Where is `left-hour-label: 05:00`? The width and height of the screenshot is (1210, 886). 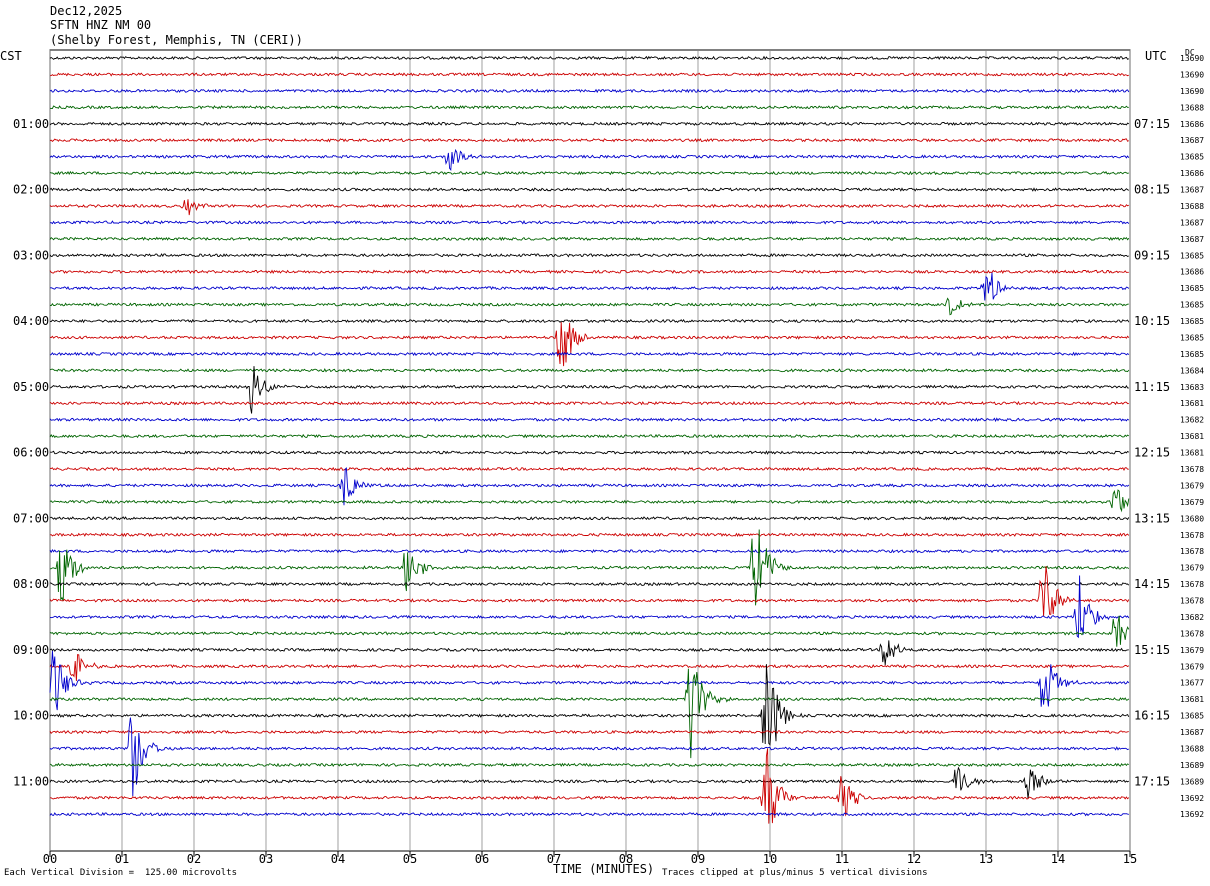 left-hour-label: 05:00 is located at coordinates (31, 387).